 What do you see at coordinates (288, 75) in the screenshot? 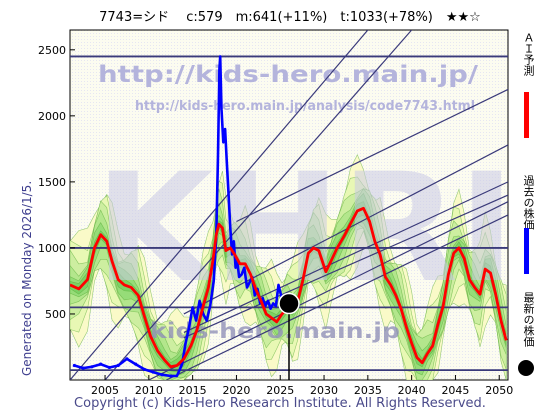
I see `watermark-url-main: http://kids-hero.main.jp/` at bounding box center [288, 75].